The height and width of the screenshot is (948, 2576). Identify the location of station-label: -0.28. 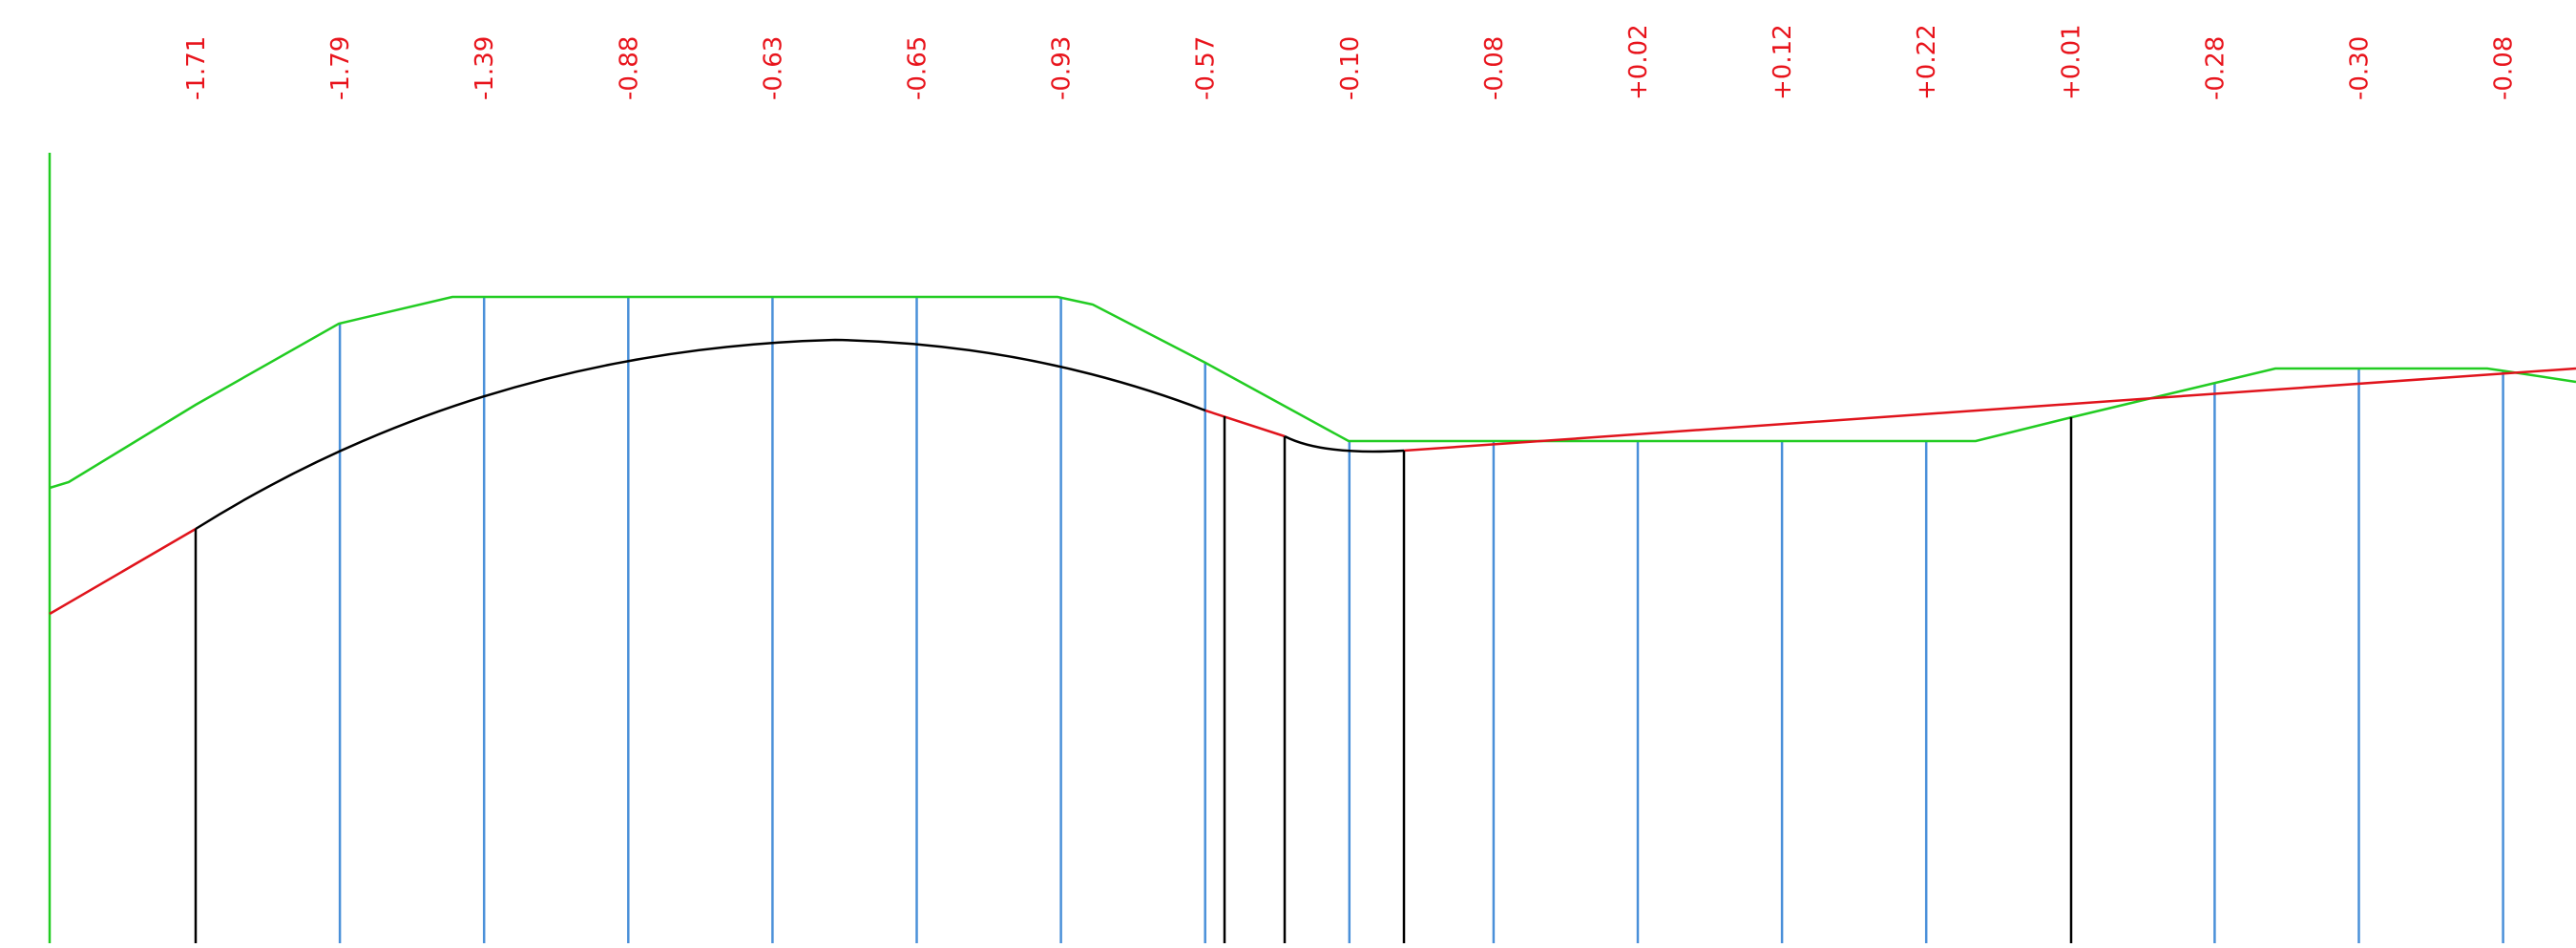
(2215, 68).